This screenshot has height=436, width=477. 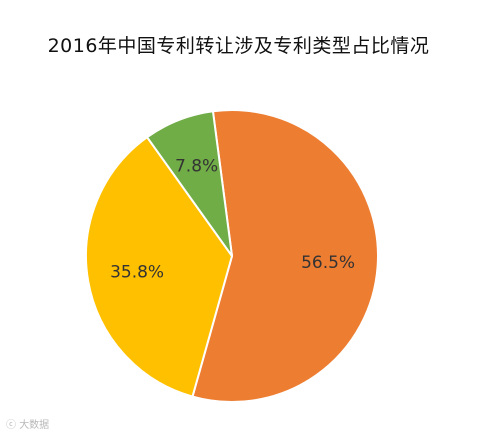 I want to click on pie-data-label-1: 35.8%, so click(x=137, y=273).